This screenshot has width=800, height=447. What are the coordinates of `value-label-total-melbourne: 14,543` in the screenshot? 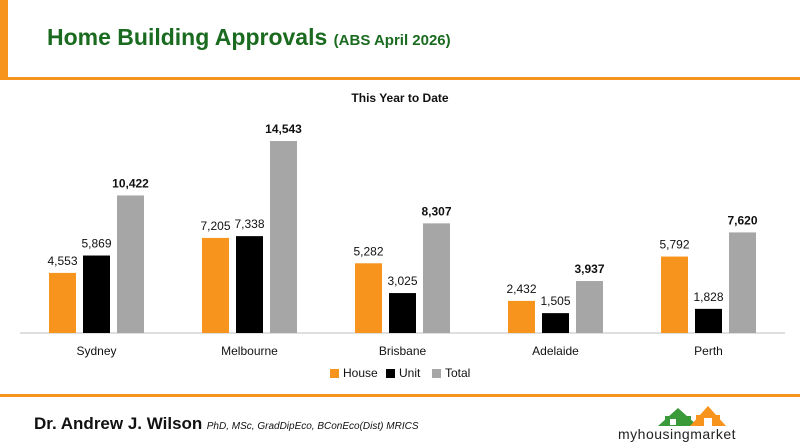 It's located at (283, 129).